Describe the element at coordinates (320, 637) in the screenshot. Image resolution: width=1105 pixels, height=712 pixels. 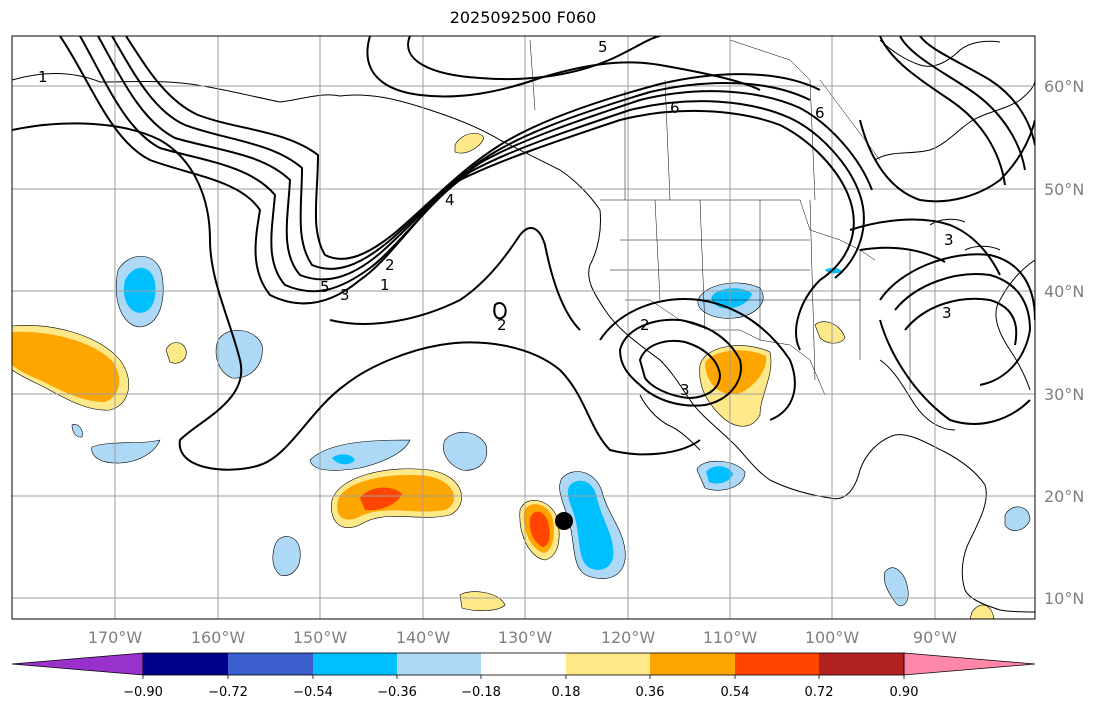
I see `lon-tick-label: 150°W` at that location.